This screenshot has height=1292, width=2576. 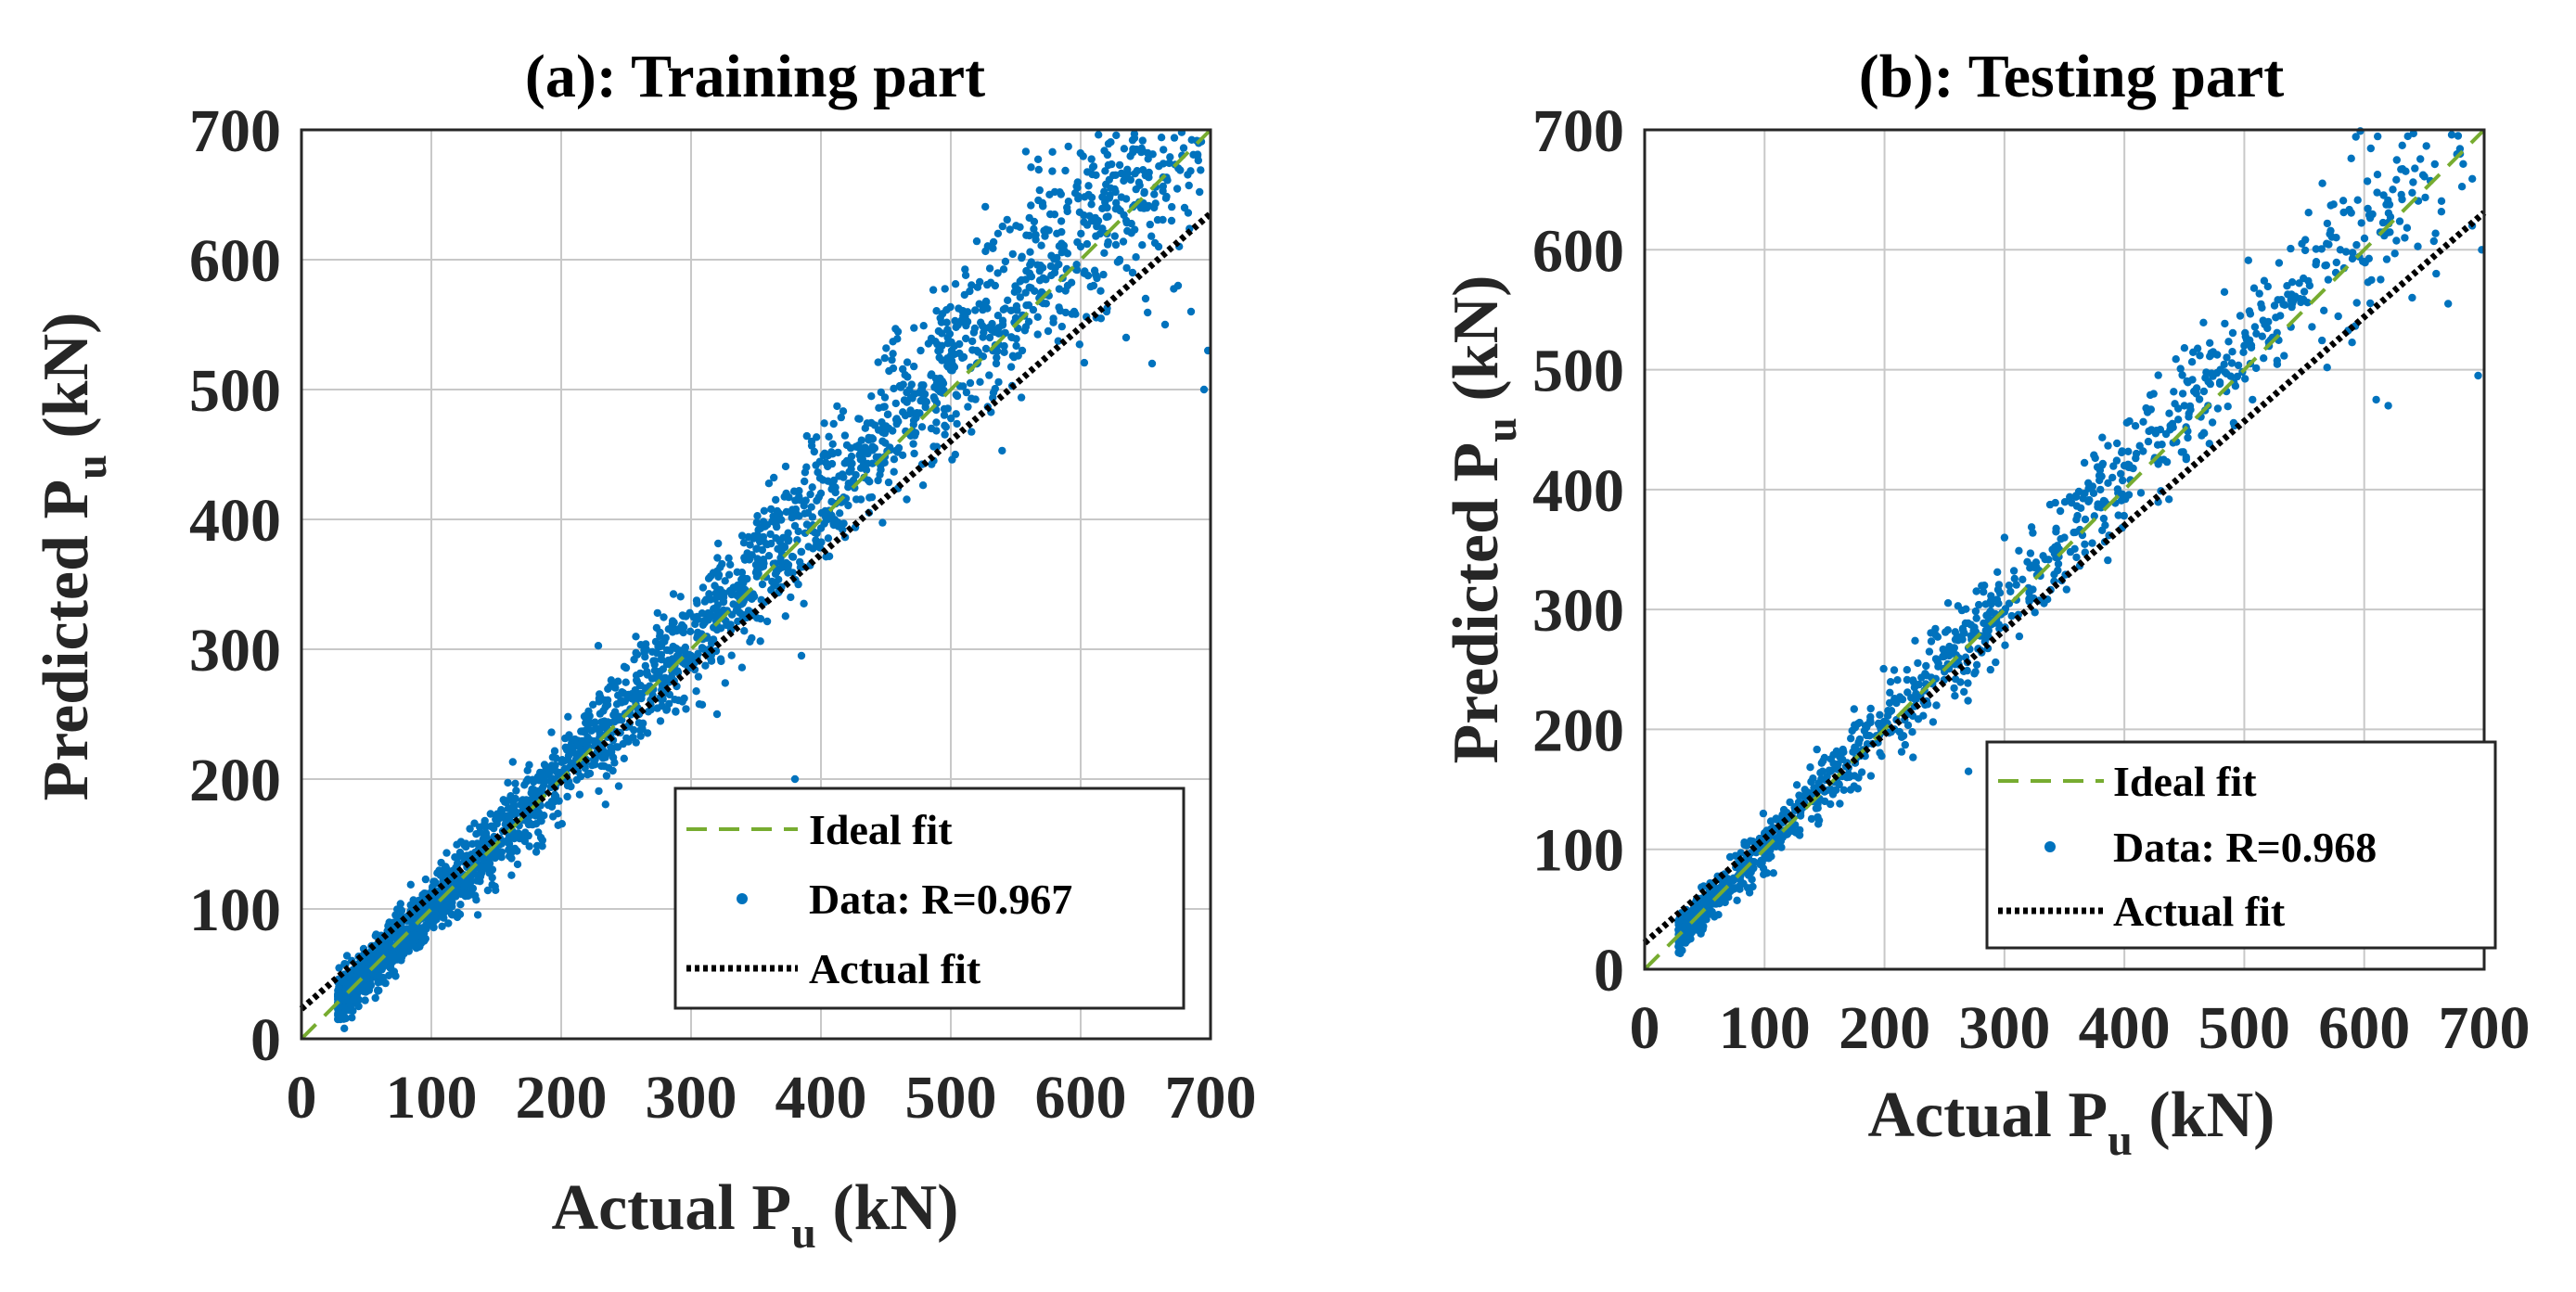 I want to click on x-tick-labels: 0 100 200 300 400 500 600 700, so click(x=772, y=1098).